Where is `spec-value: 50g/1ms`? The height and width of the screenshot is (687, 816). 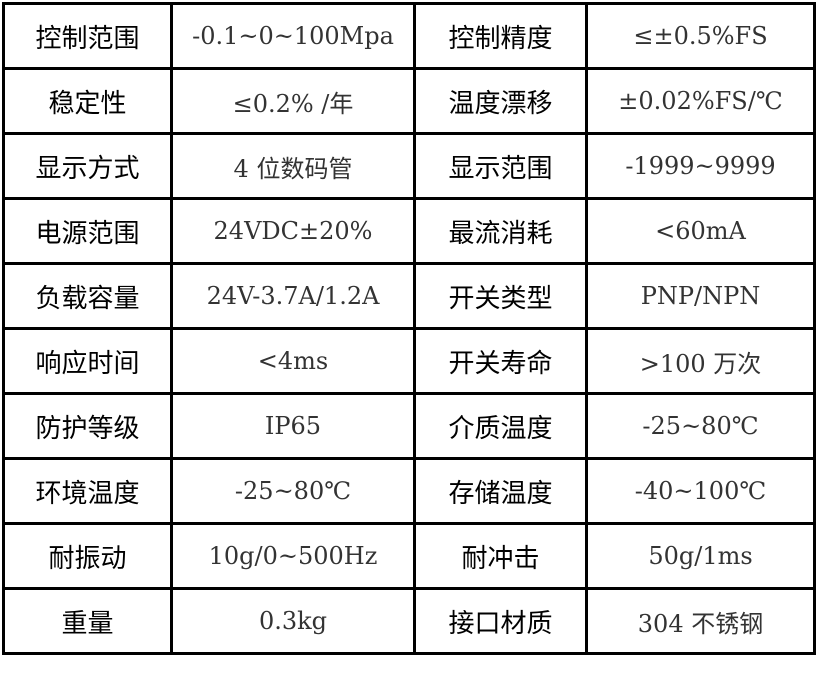 spec-value: 50g/1ms is located at coordinates (700, 556).